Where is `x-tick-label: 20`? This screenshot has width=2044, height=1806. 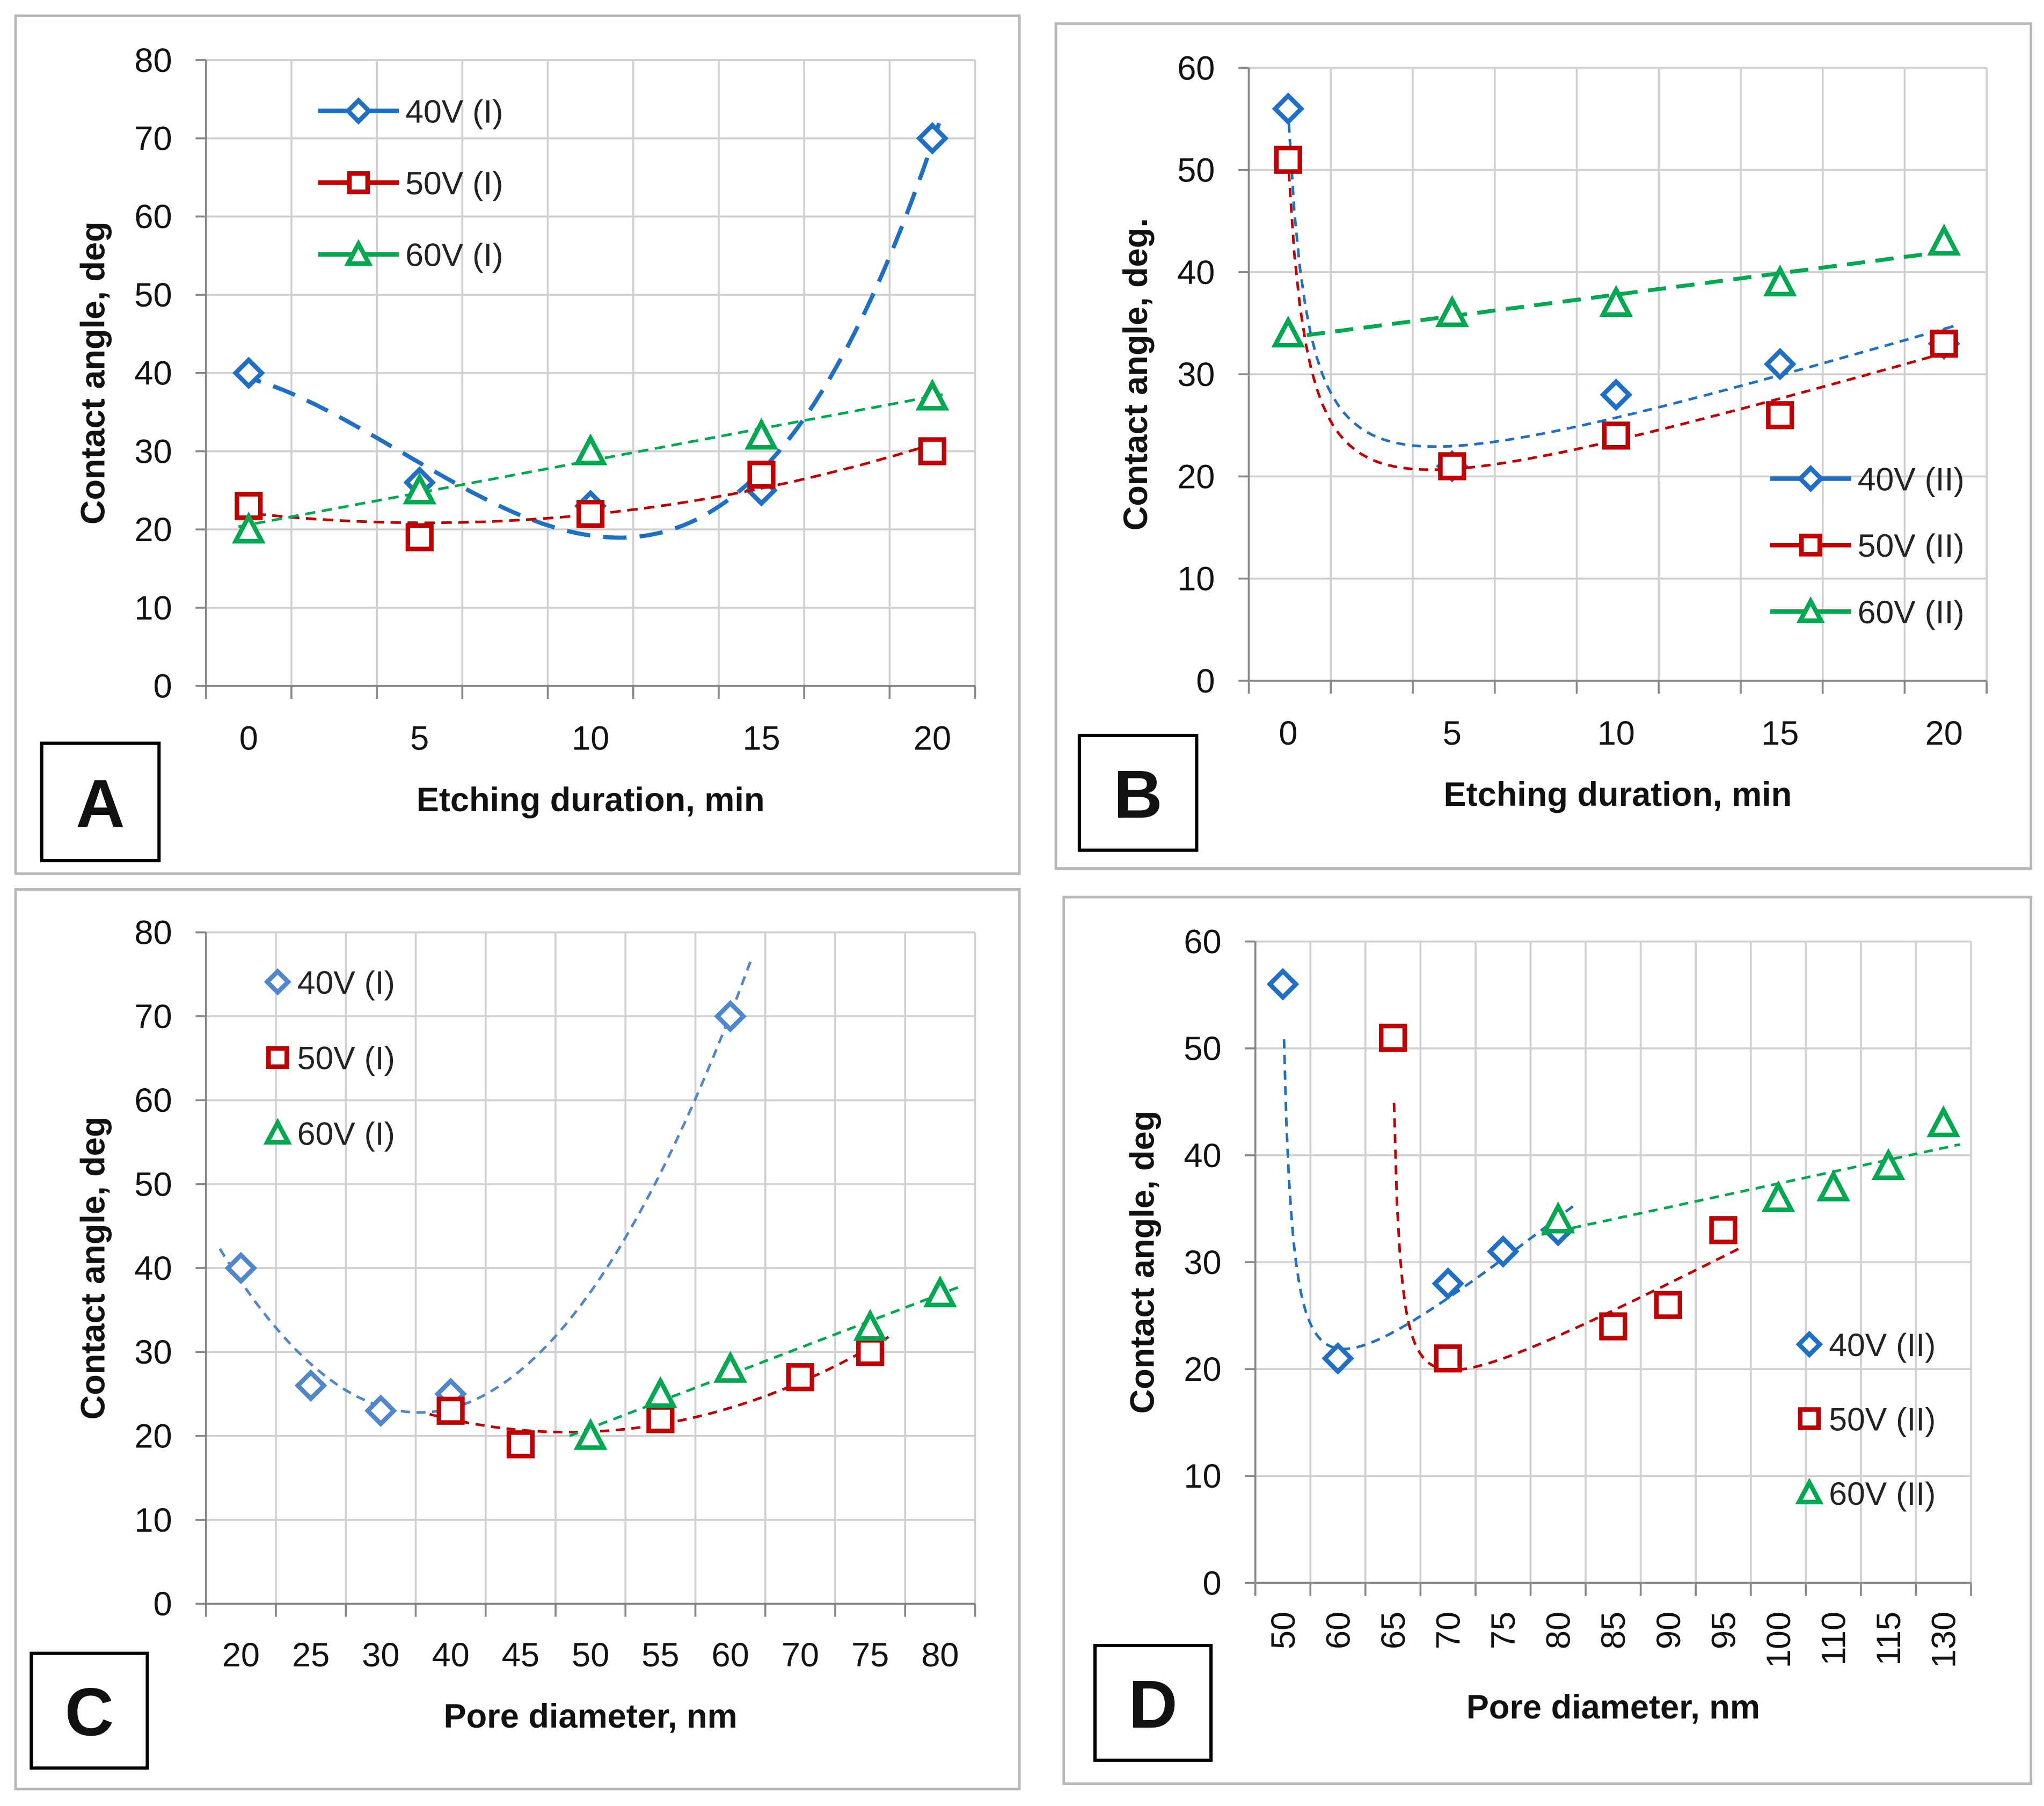
x-tick-label: 20 is located at coordinates (241, 1655).